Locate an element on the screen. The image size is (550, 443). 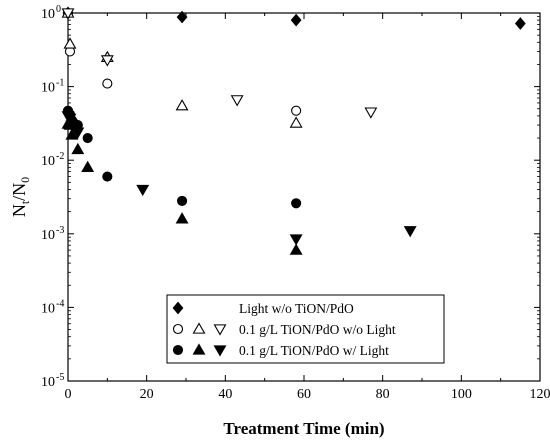
y-label-main: N is located at coordinates (19, 210).